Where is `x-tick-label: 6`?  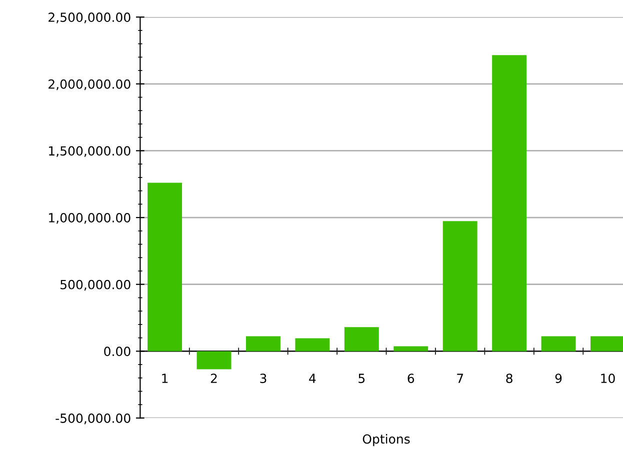
x-tick-label: 6 is located at coordinates (411, 379).